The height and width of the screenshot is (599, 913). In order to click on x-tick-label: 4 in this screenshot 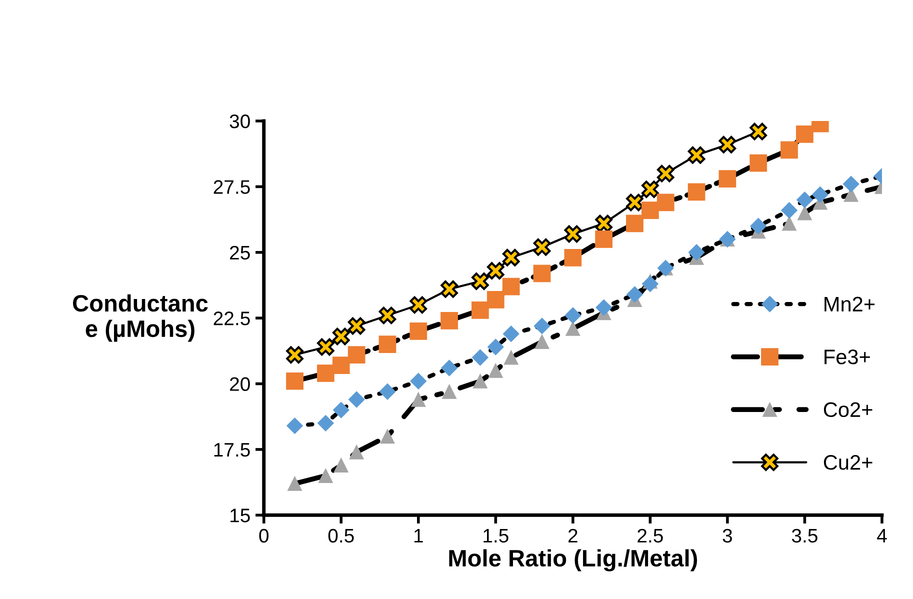, I will do `click(882, 535)`.